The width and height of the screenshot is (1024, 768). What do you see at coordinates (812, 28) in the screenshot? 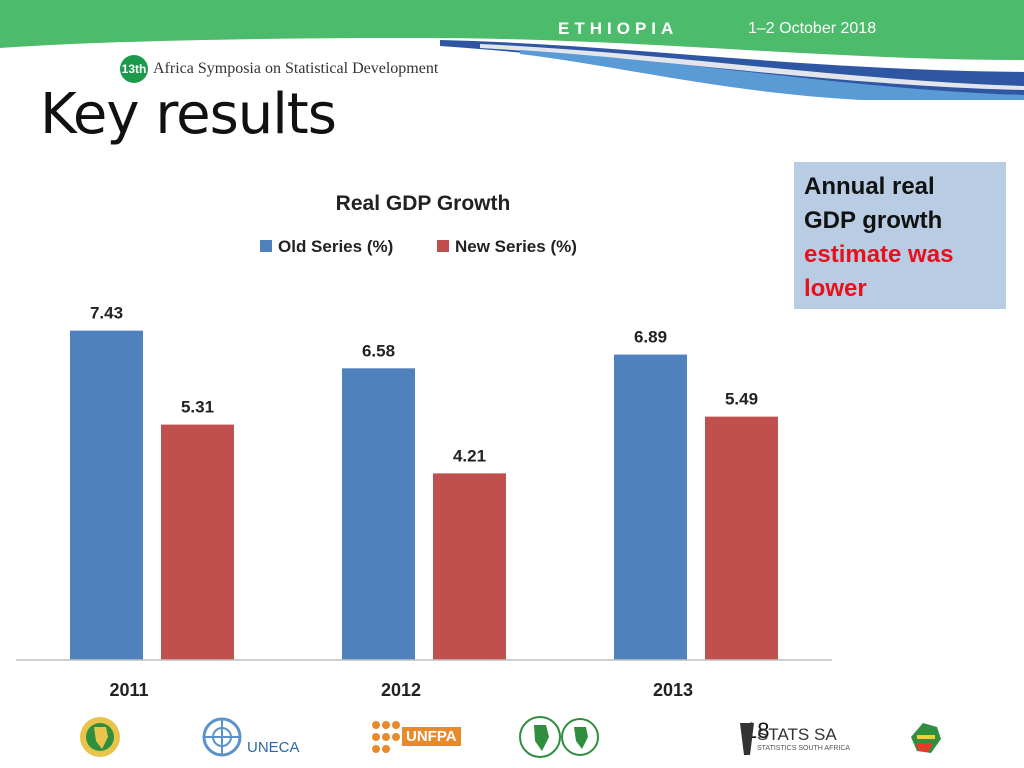
I see `banner-dates: 1–2 October 2018` at bounding box center [812, 28].